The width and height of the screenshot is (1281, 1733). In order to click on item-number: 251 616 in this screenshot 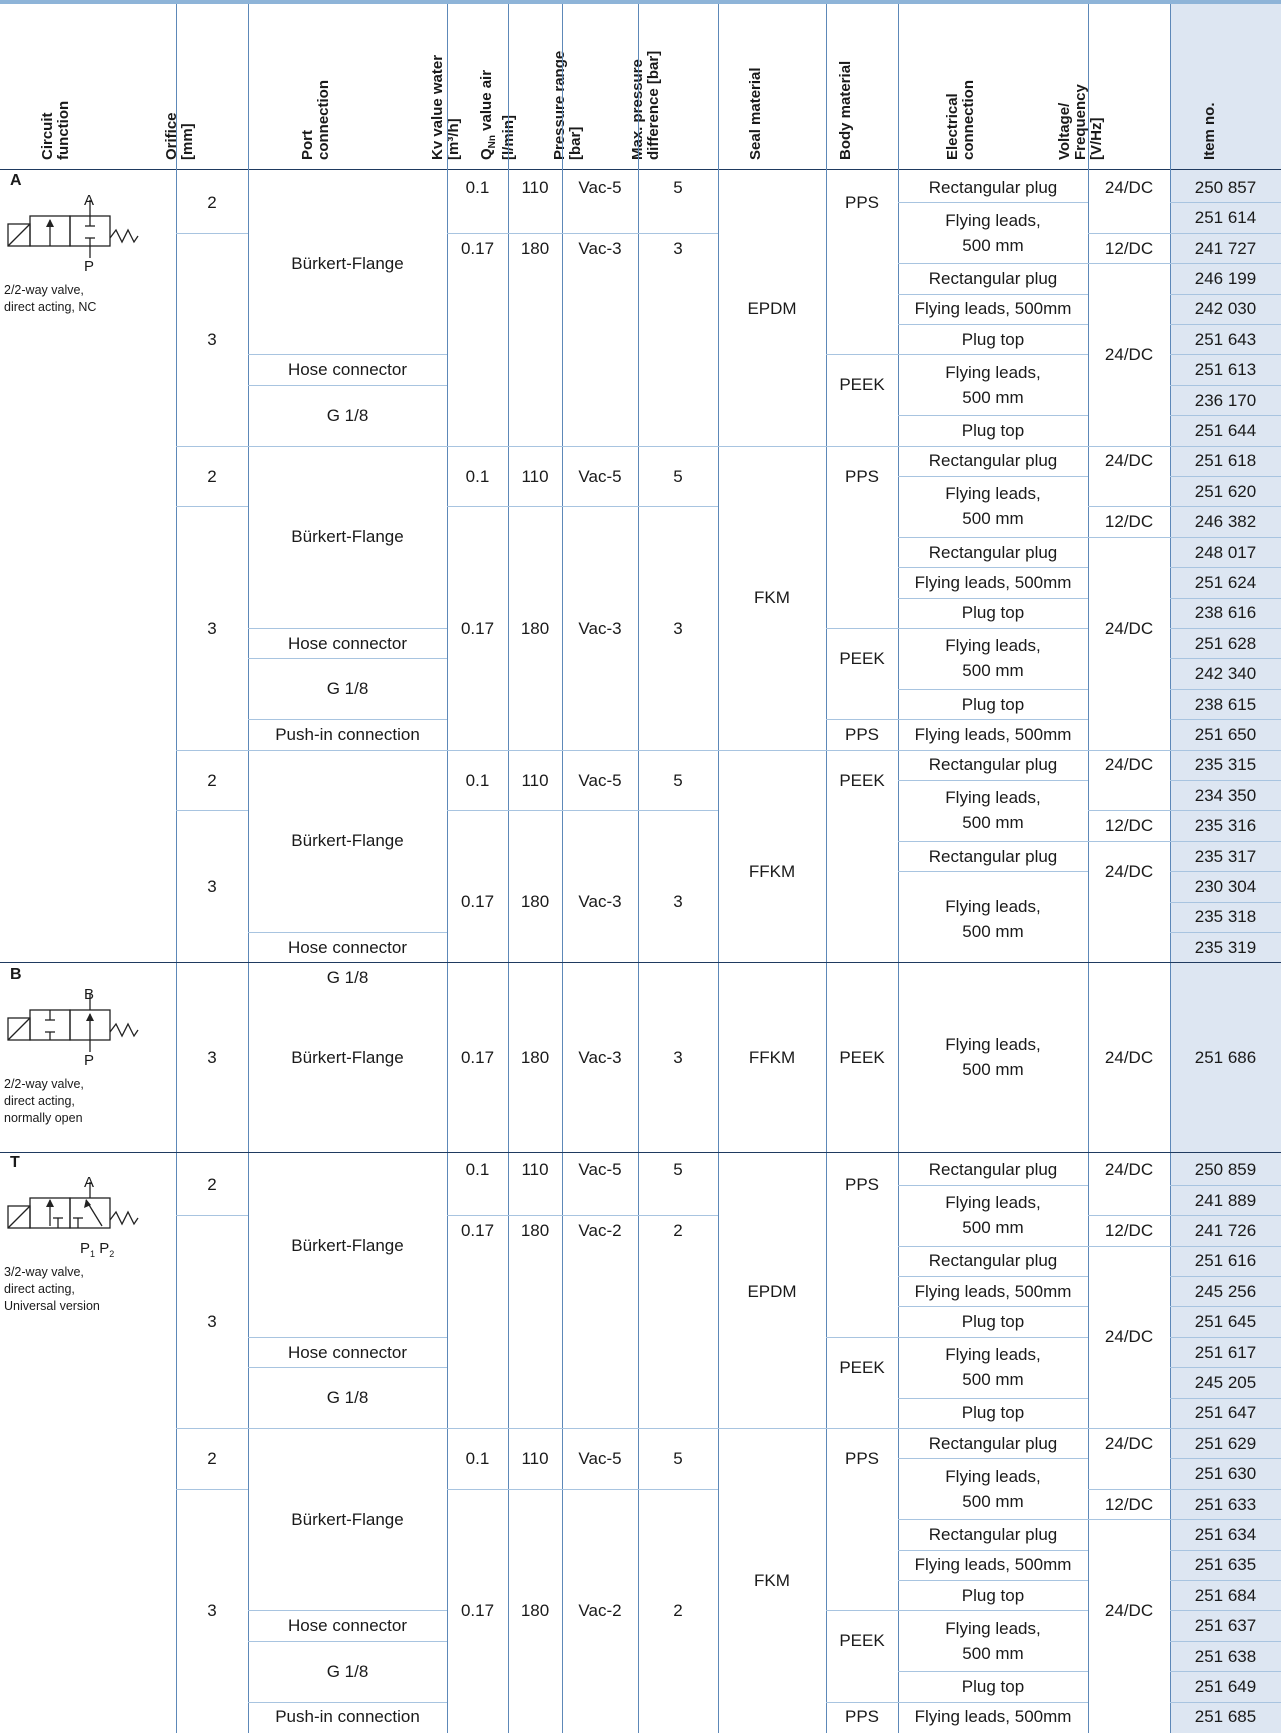, I will do `click(1225, 1261)`.